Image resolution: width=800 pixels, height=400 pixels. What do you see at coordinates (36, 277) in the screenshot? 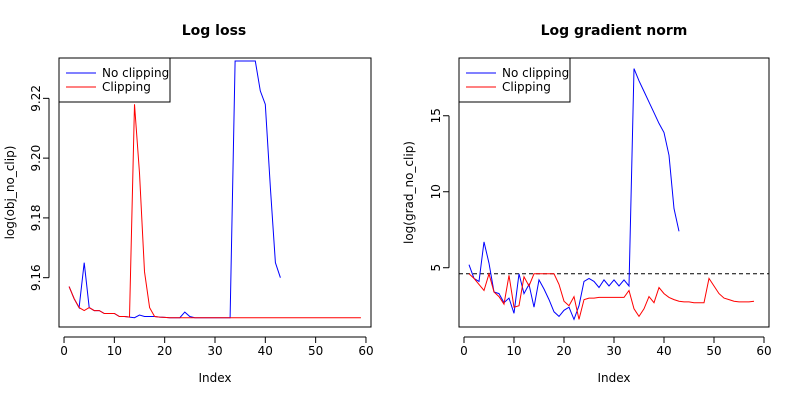
I see `y-tick-label: 9.16` at bounding box center [36, 277].